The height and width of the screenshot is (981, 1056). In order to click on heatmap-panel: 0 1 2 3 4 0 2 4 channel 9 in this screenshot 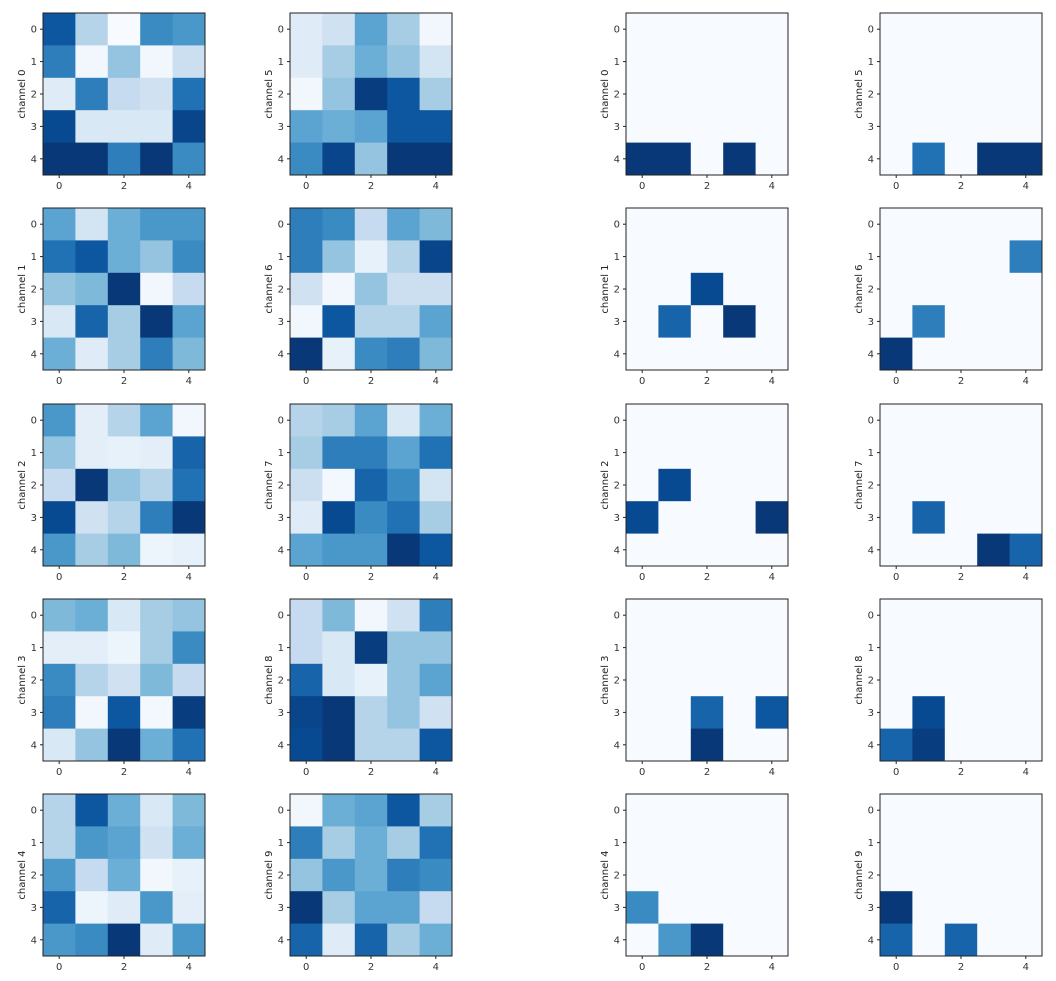, I will do `click(948, 883)`.